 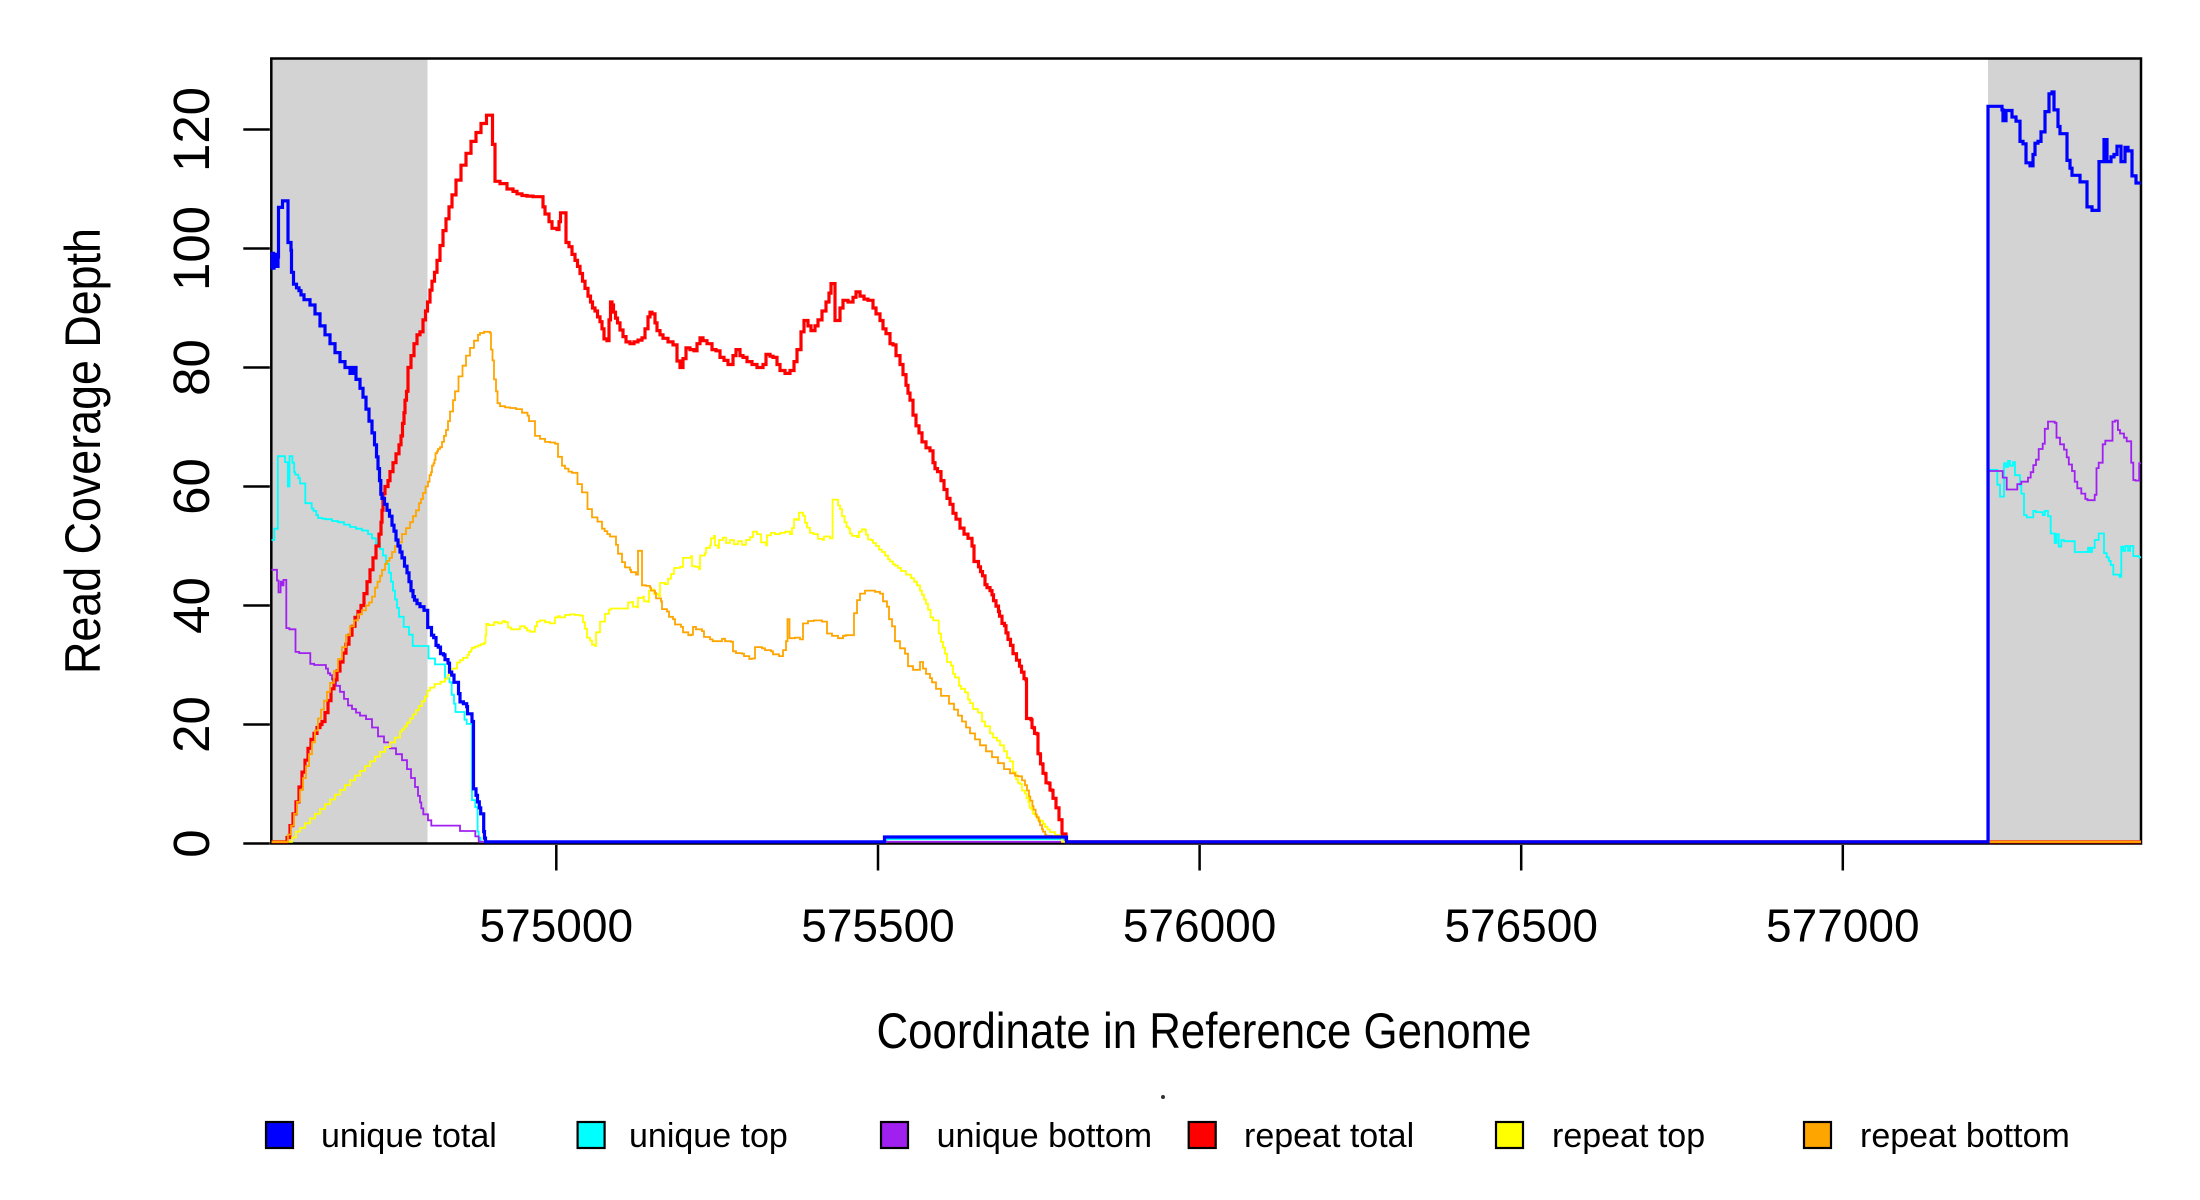 What do you see at coordinates (191, 605) in the screenshot?
I see `svg-text: 40` at bounding box center [191, 605].